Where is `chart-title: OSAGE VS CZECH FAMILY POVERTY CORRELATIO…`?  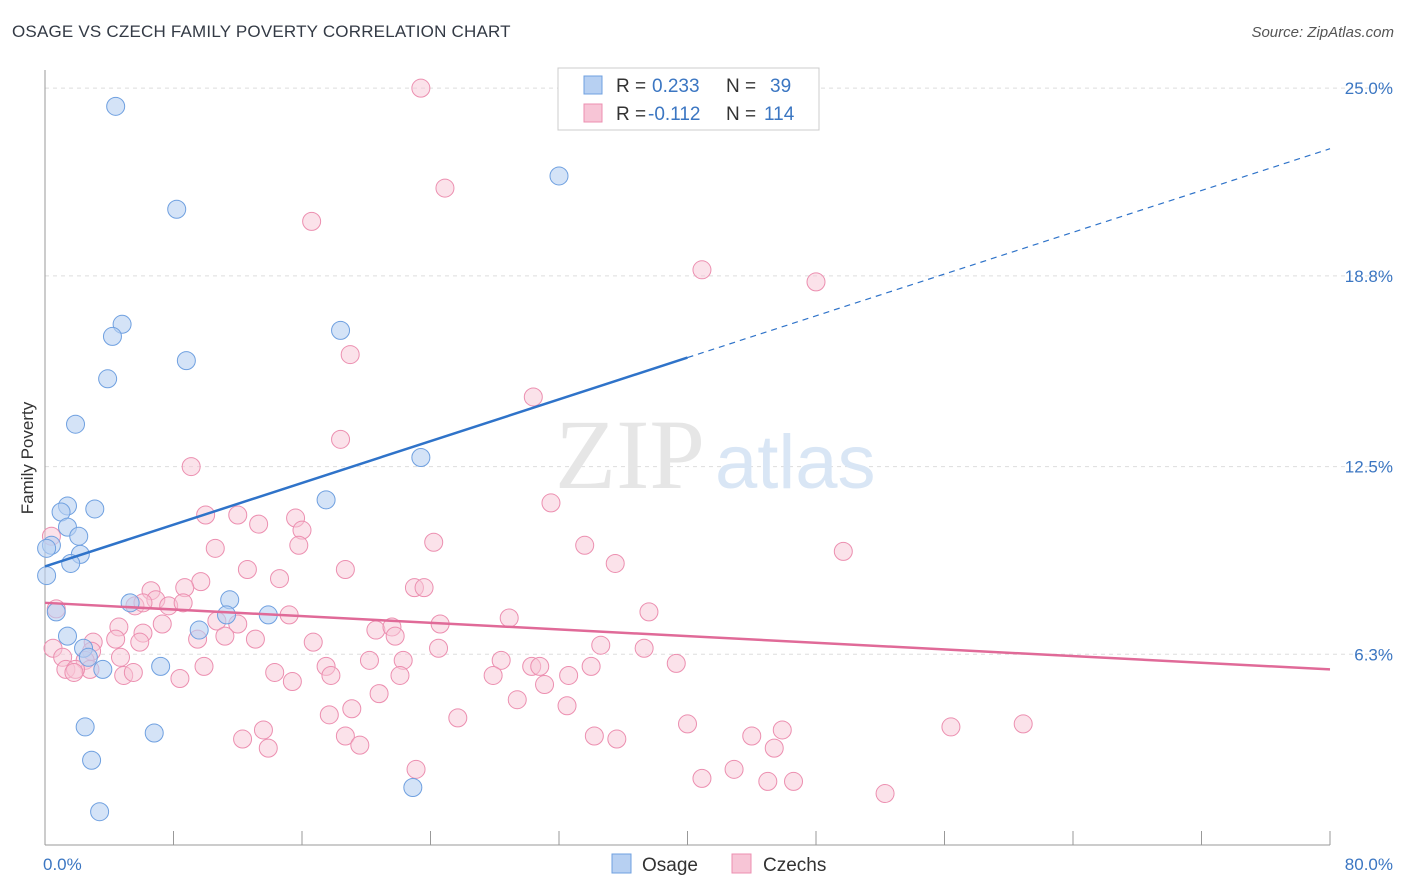
chart-title: OSAGE VS CZECH FAMILY POVERTY CORRELATIO… is located at coordinates (261, 31).